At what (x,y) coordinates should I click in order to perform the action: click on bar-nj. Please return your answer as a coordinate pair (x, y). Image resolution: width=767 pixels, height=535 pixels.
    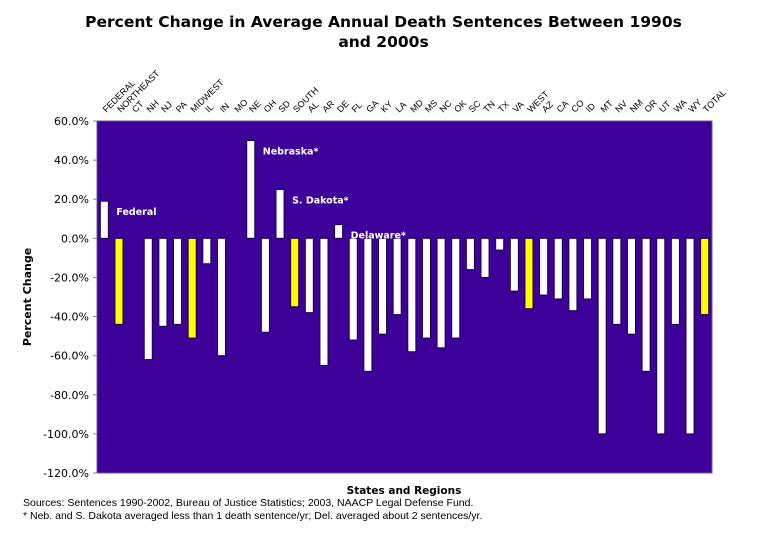
    Looking at the image, I should click on (163, 282).